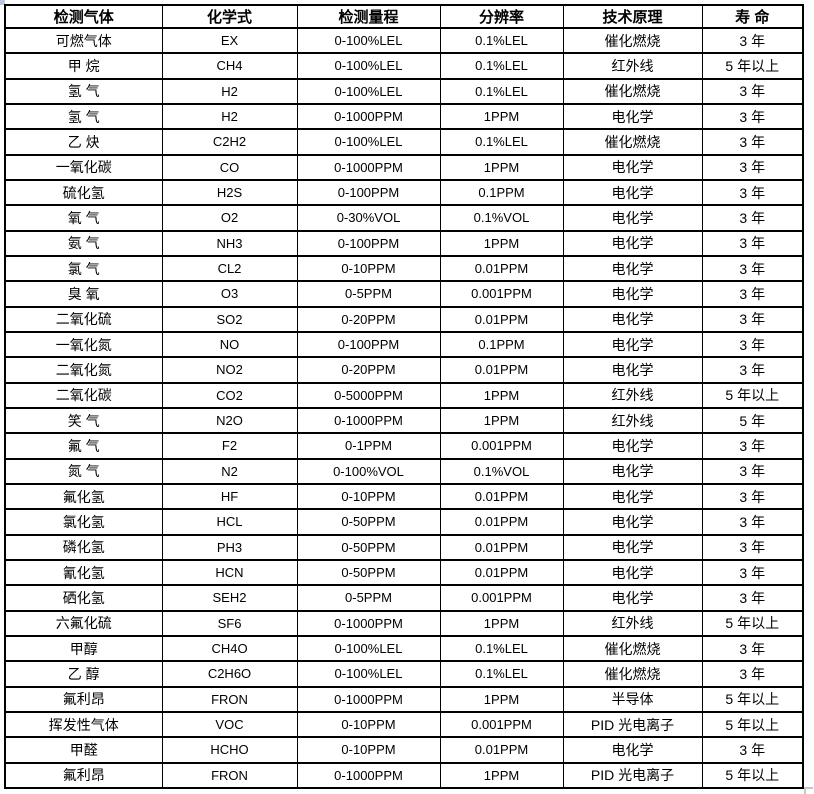  I want to click on table-row: 氟利昂 FRON 0-1000PPM 1PPM PID 光电离子 5 年以上, so click(404, 775).